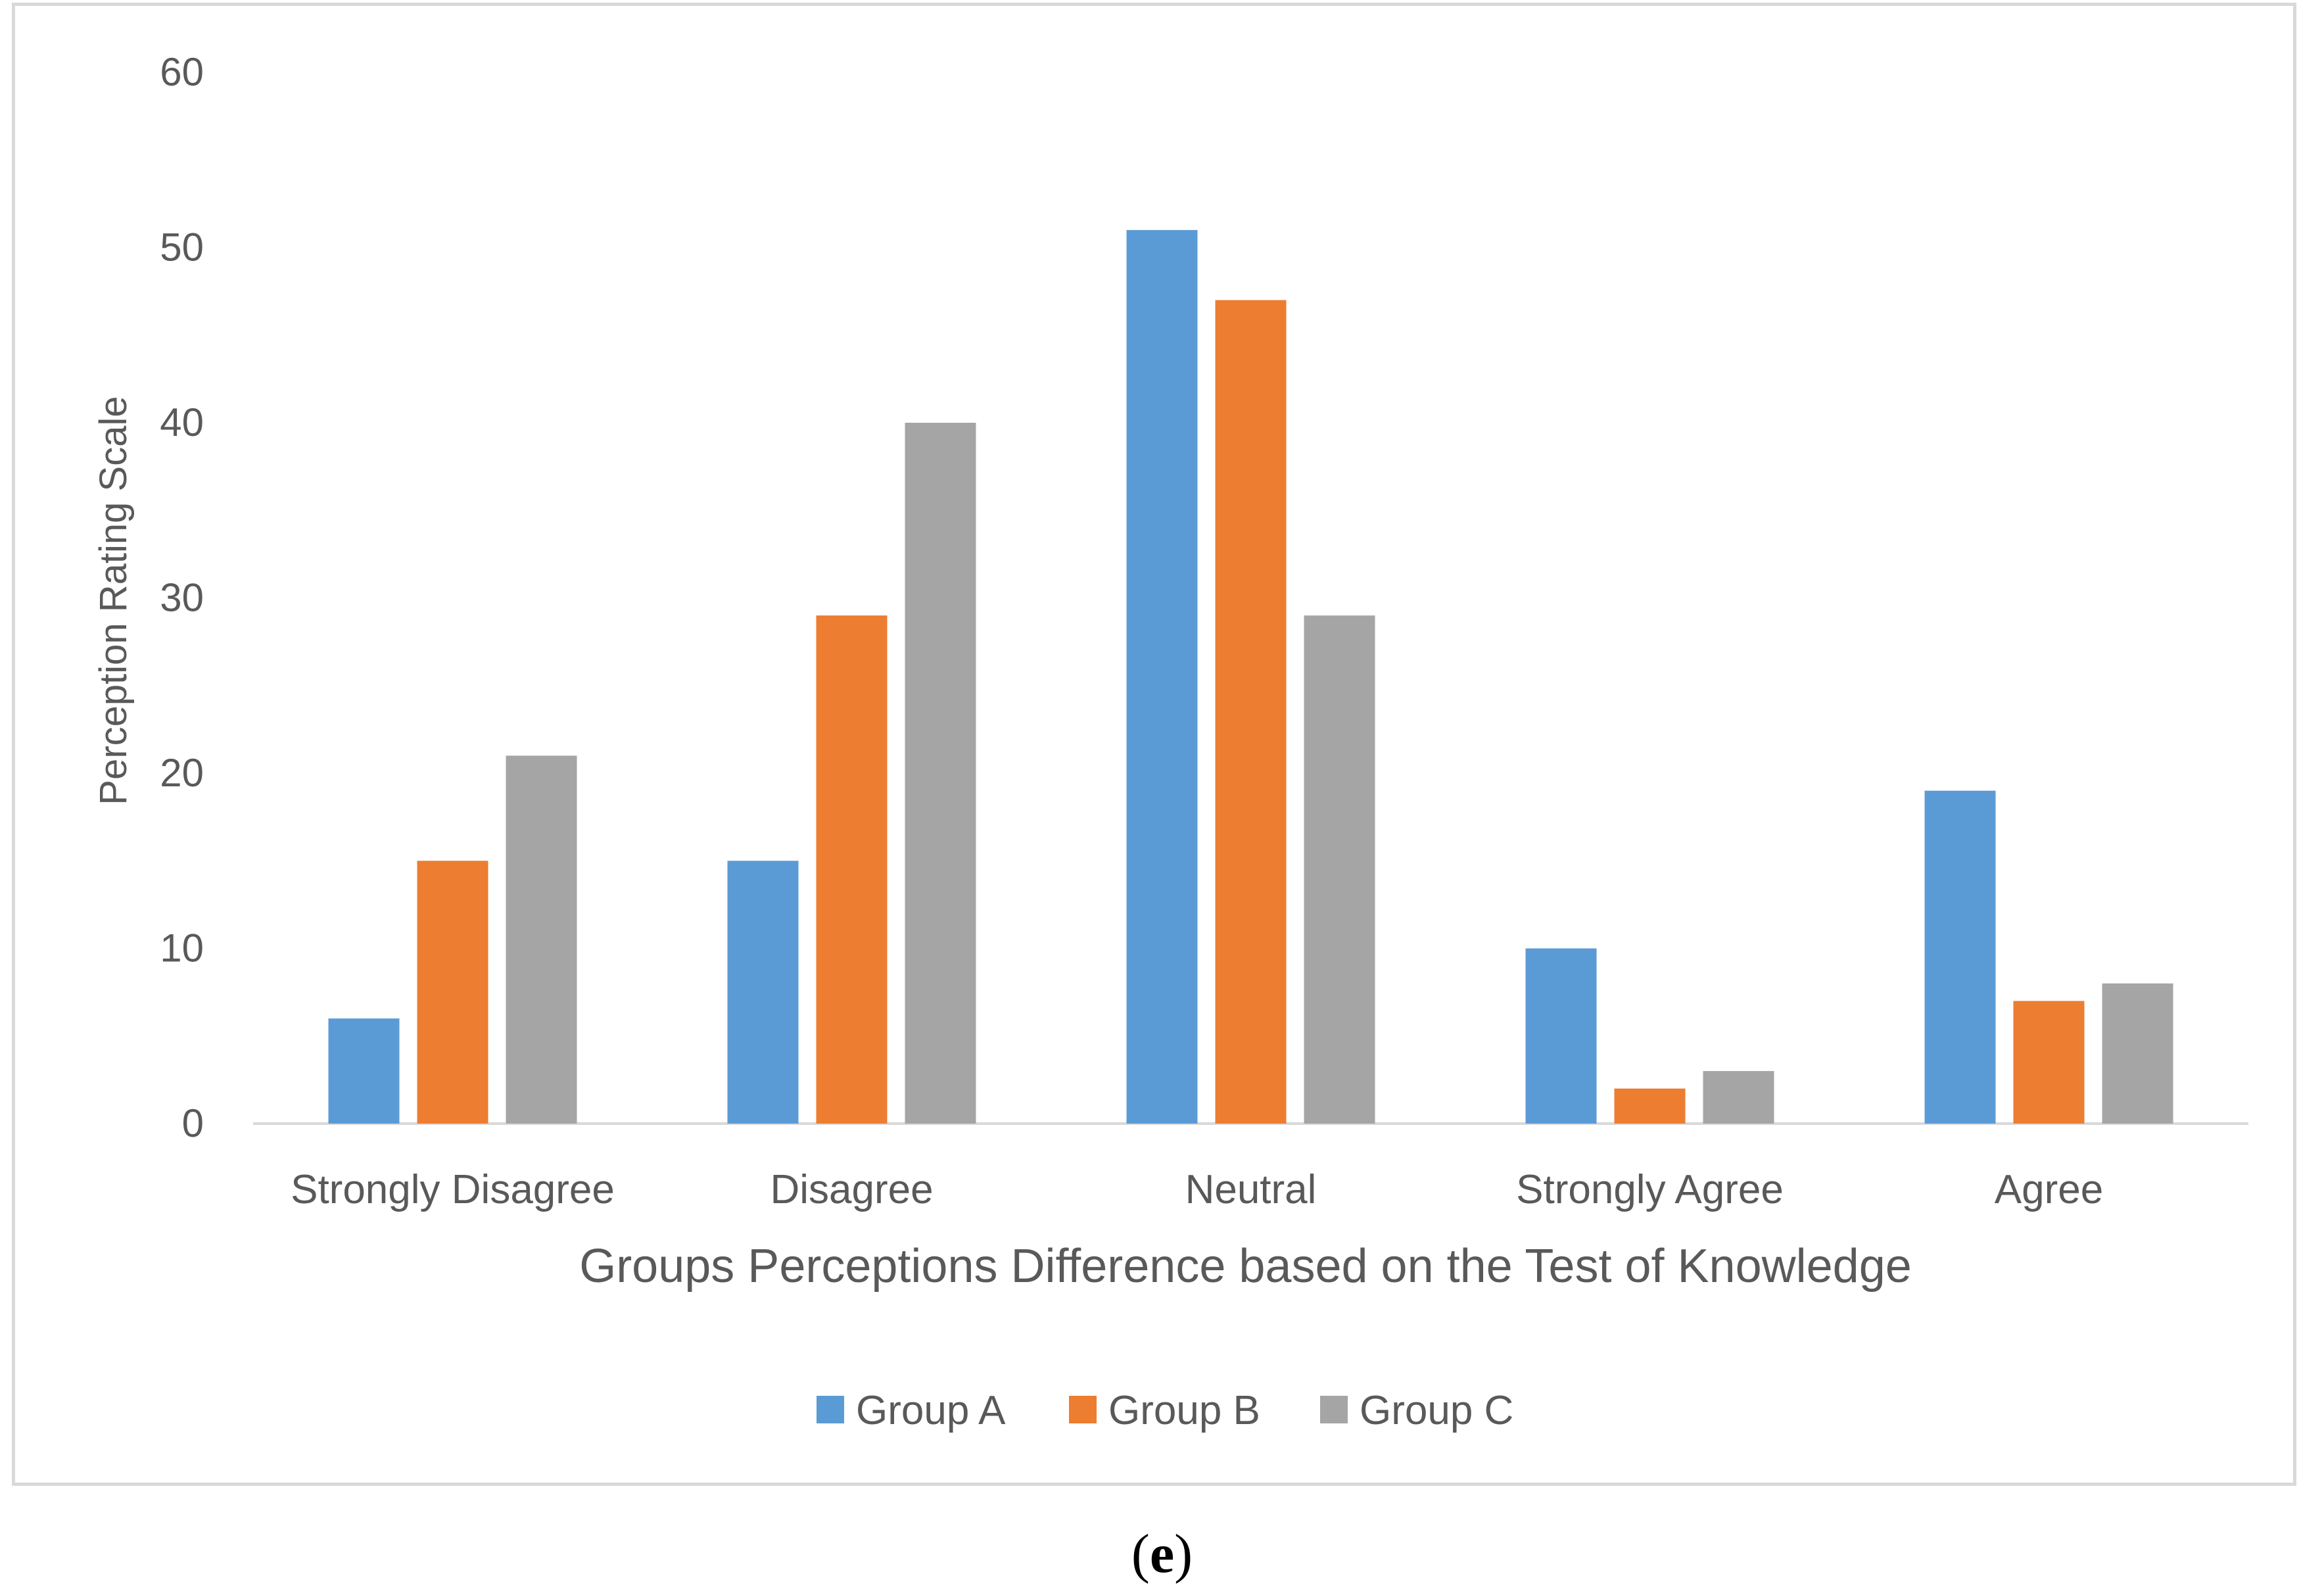 The width and height of the screenshot is (2324, 1595). Describe the element at coordinates (830, 1409) in the screenshot. I see `legend-swatch-group-a` at that location.